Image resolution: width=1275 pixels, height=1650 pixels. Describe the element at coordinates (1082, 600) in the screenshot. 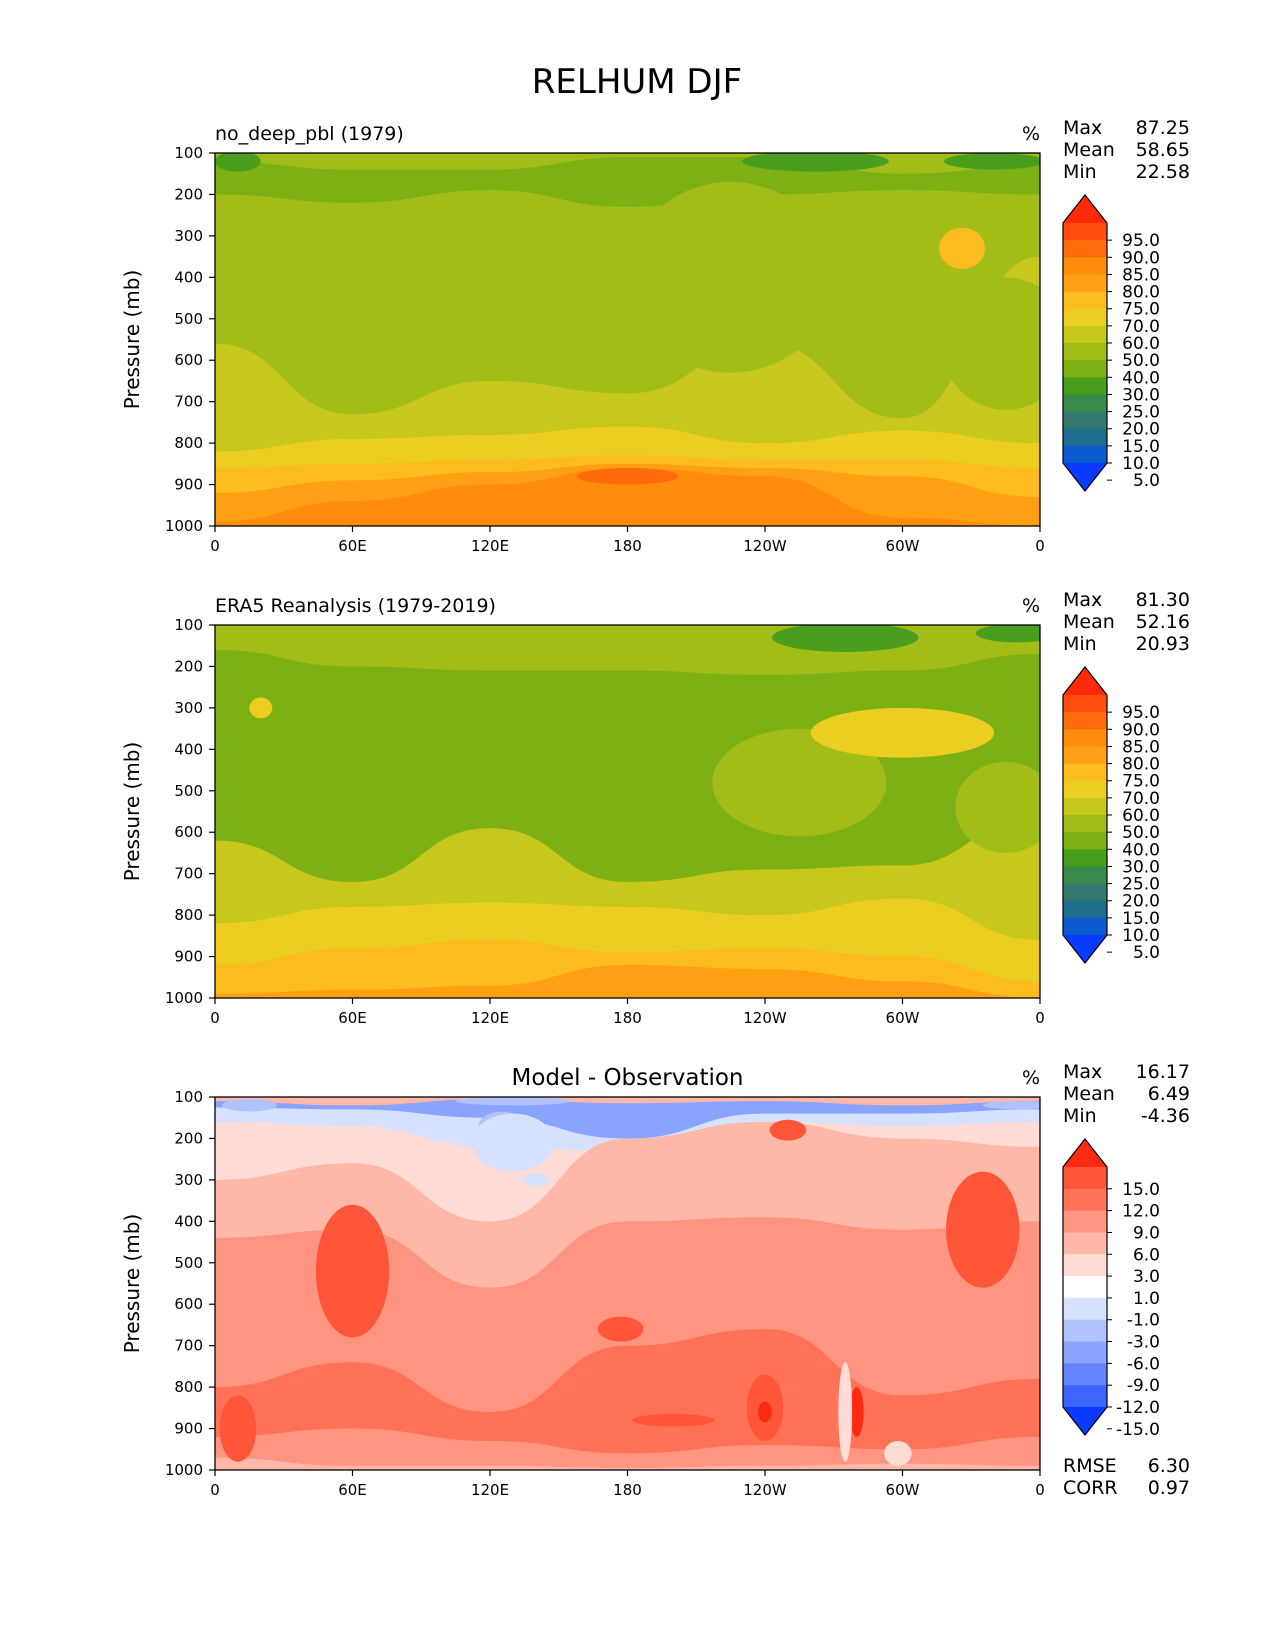

I see `stat-max-label: Max` at that location.